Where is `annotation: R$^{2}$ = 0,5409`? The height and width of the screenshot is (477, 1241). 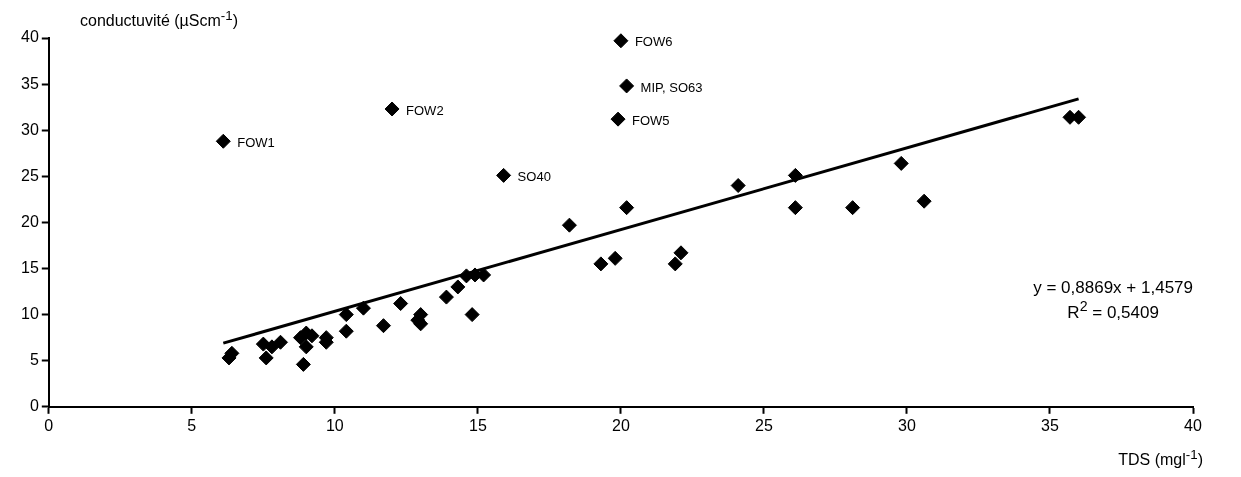
annotation: R$^{2}$ = 0,5409 is located at coordinates (1113, 310).